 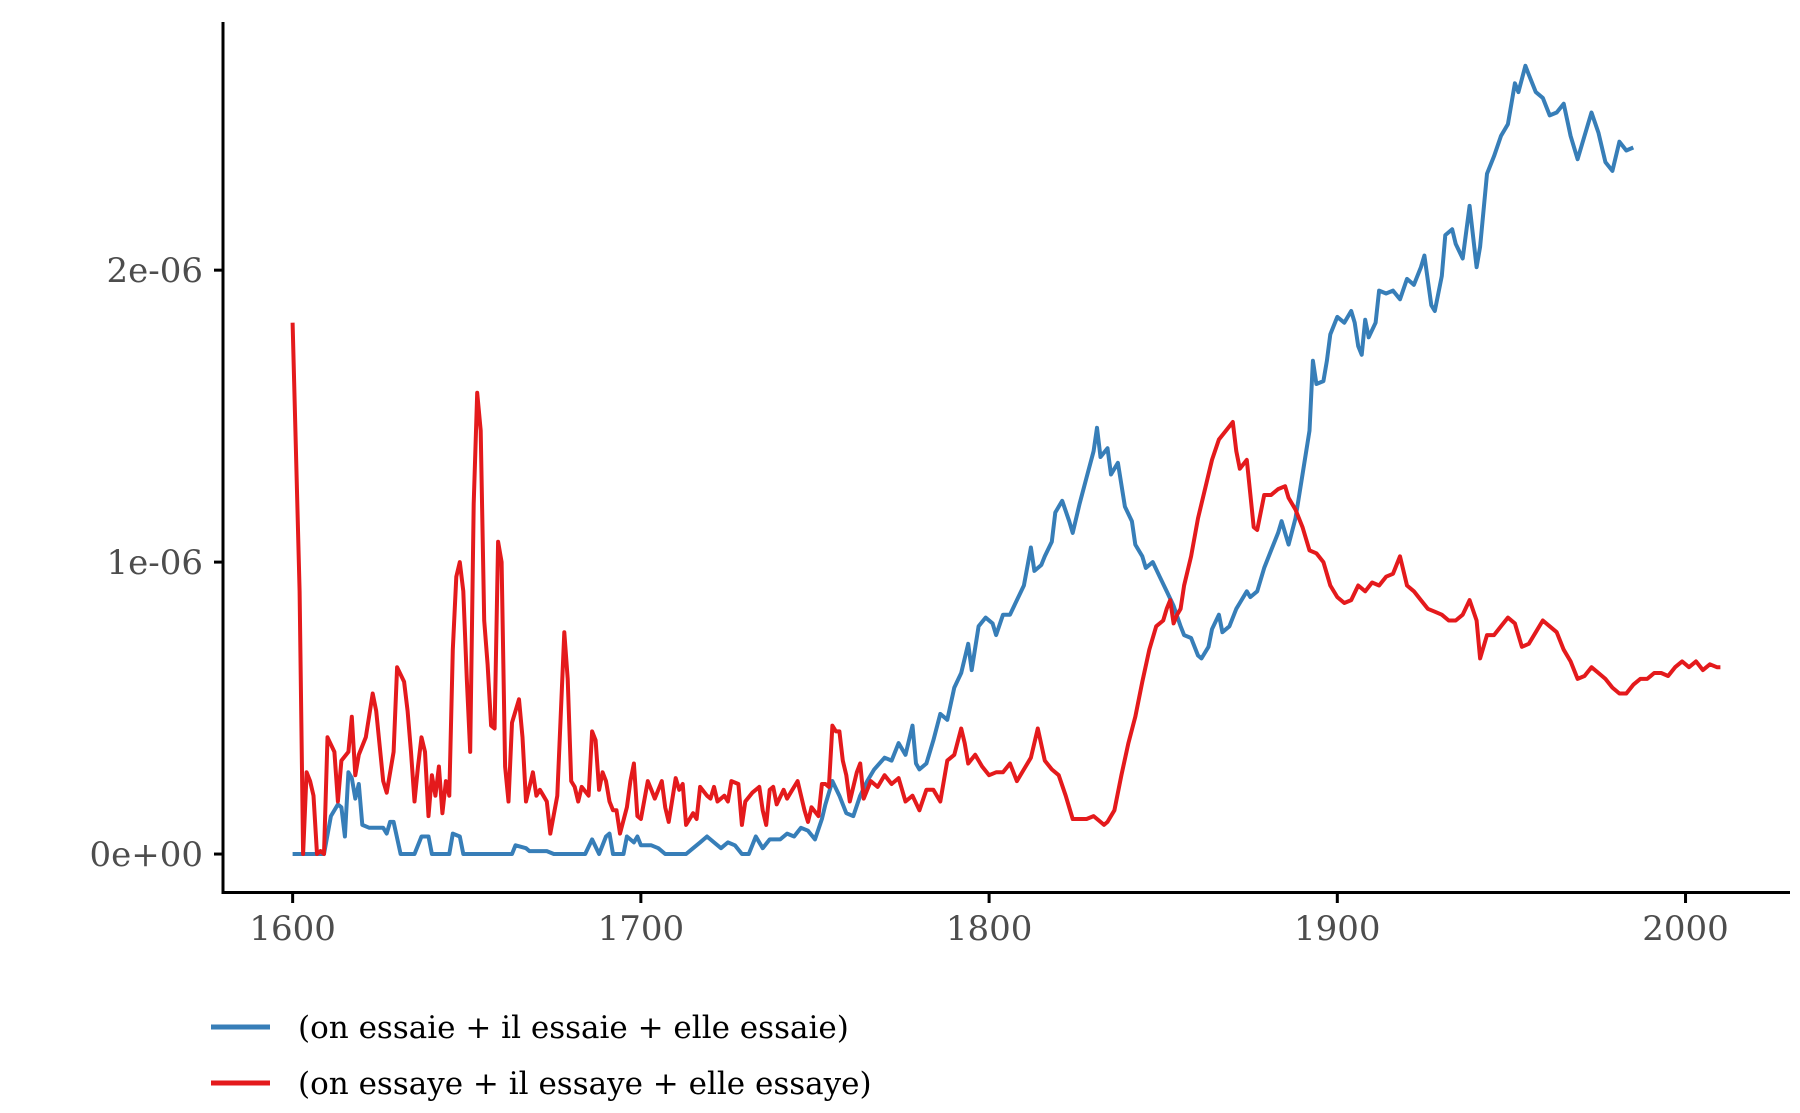 What do you see at coordinates (585, 1084) in the screenshot?
I see `legend-label-2: (on essaye + il essaye + elle essaye)` at bounding box center [585, 1084].